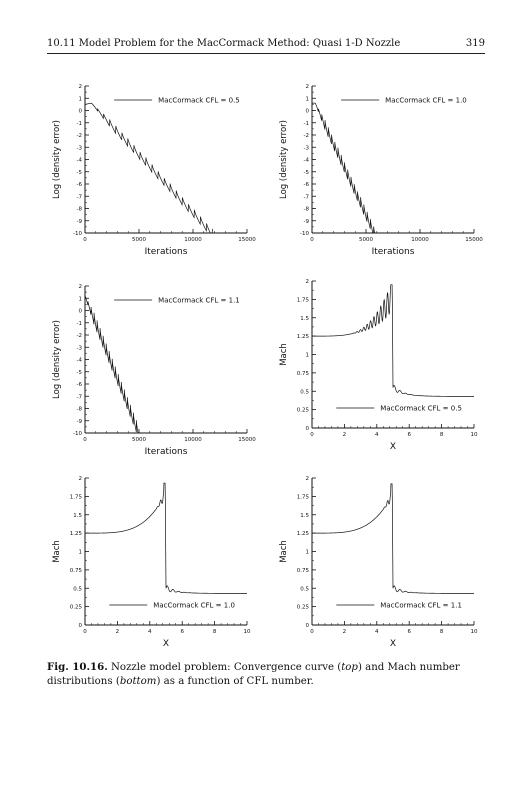  What do you see at coordinates (199, 301) in the screenshot?
I see `legend-label: MacCormack CFL = 1.1` at bounding box center [199, 301].